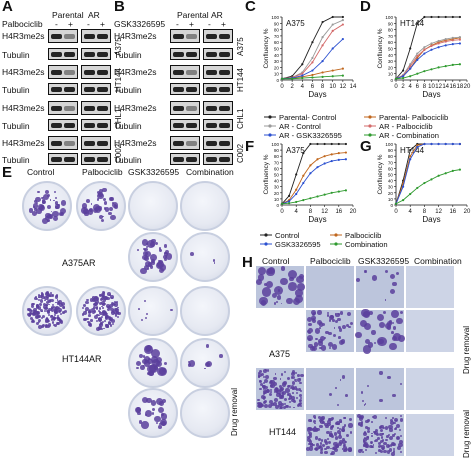 This screenshot has height=461, width=474. What do you see at coordinates (270, 126) in the screenshot?
I see `legend-marker` at bounding box center [270, 126].